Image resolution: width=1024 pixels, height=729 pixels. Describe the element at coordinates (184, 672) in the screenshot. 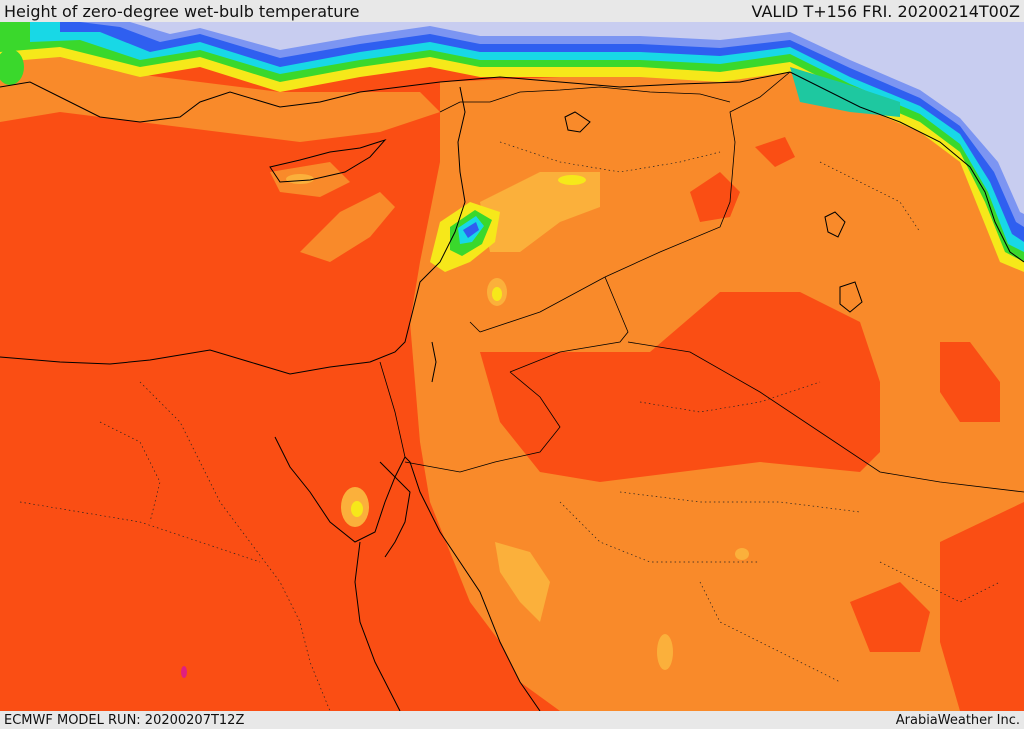

I see `magenta-spot` at that location.